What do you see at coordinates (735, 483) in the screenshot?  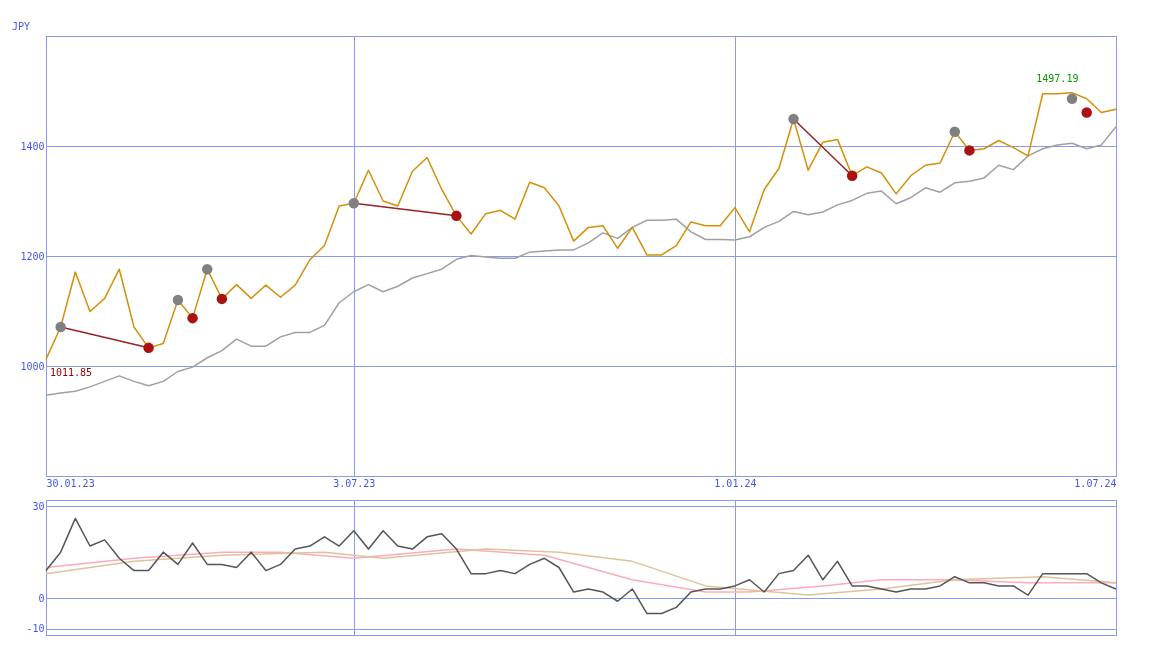 I see `x-tick-label: 1.01.24` at bounding box center [735, 483].